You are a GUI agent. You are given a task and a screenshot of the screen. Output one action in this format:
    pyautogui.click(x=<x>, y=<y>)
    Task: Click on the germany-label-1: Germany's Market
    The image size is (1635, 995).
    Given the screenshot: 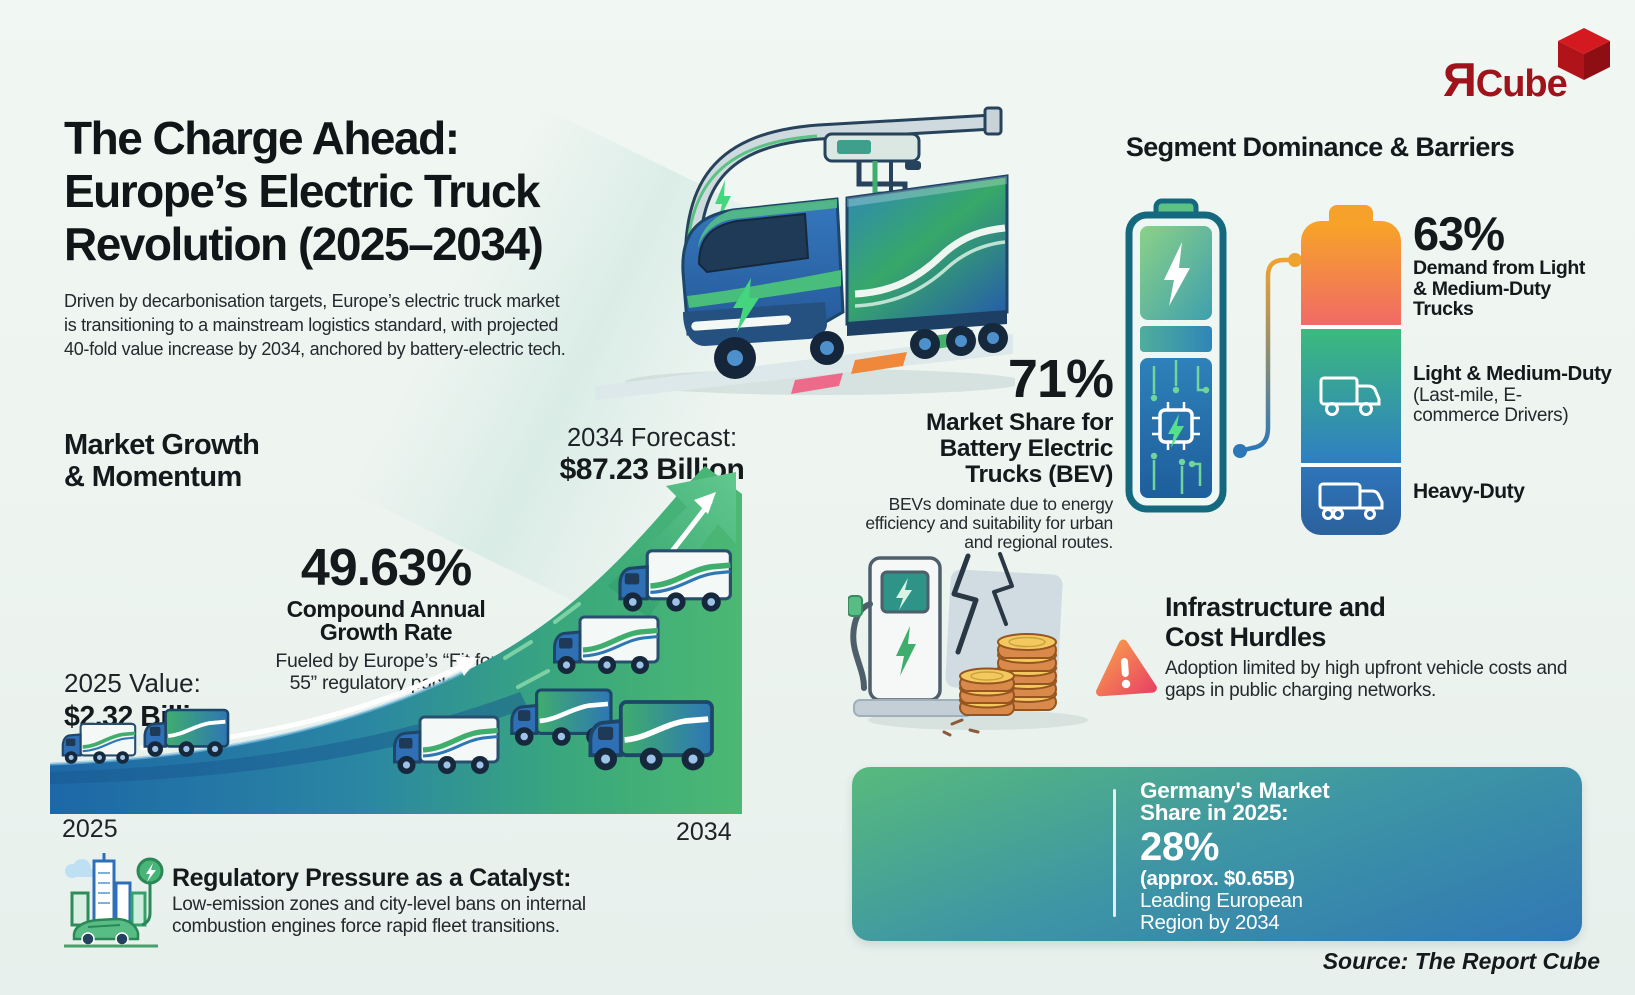 What is the action you would take?
    pyautogui.click(x=1235, y=790)
    